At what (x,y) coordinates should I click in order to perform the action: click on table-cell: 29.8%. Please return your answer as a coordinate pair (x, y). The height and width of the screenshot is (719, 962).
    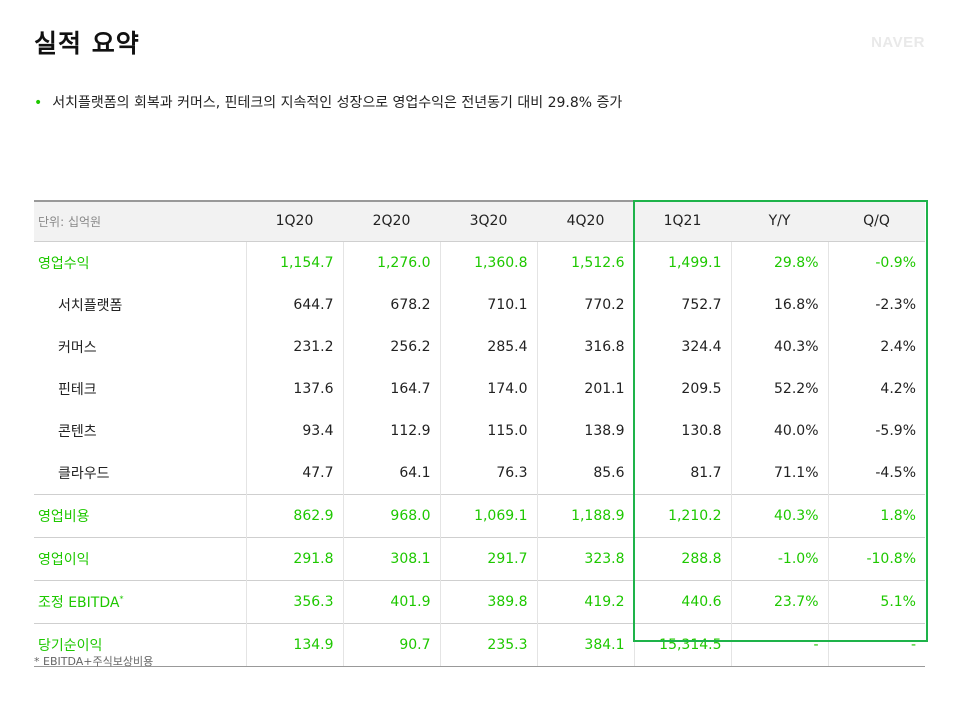
    Looking at the image, I should click on (779, 262).